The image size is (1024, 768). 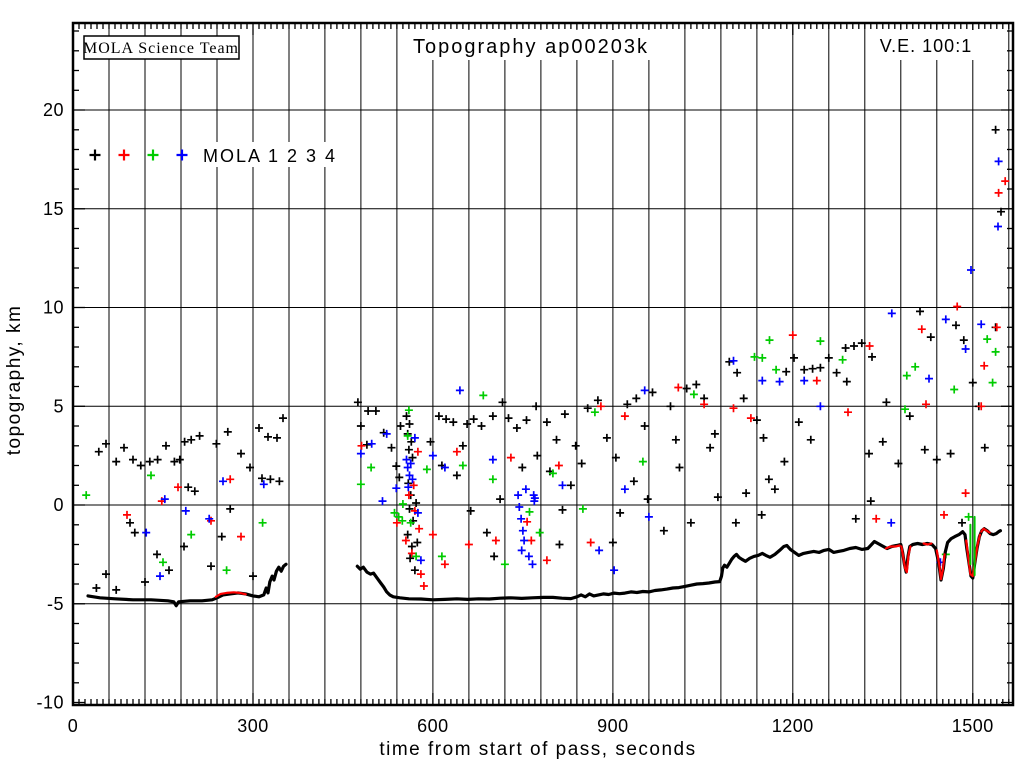 What do you see at coordinates (53, 209) in the screenshot?
I see `y-tick-label: 15` at bounding box center [53, 209].